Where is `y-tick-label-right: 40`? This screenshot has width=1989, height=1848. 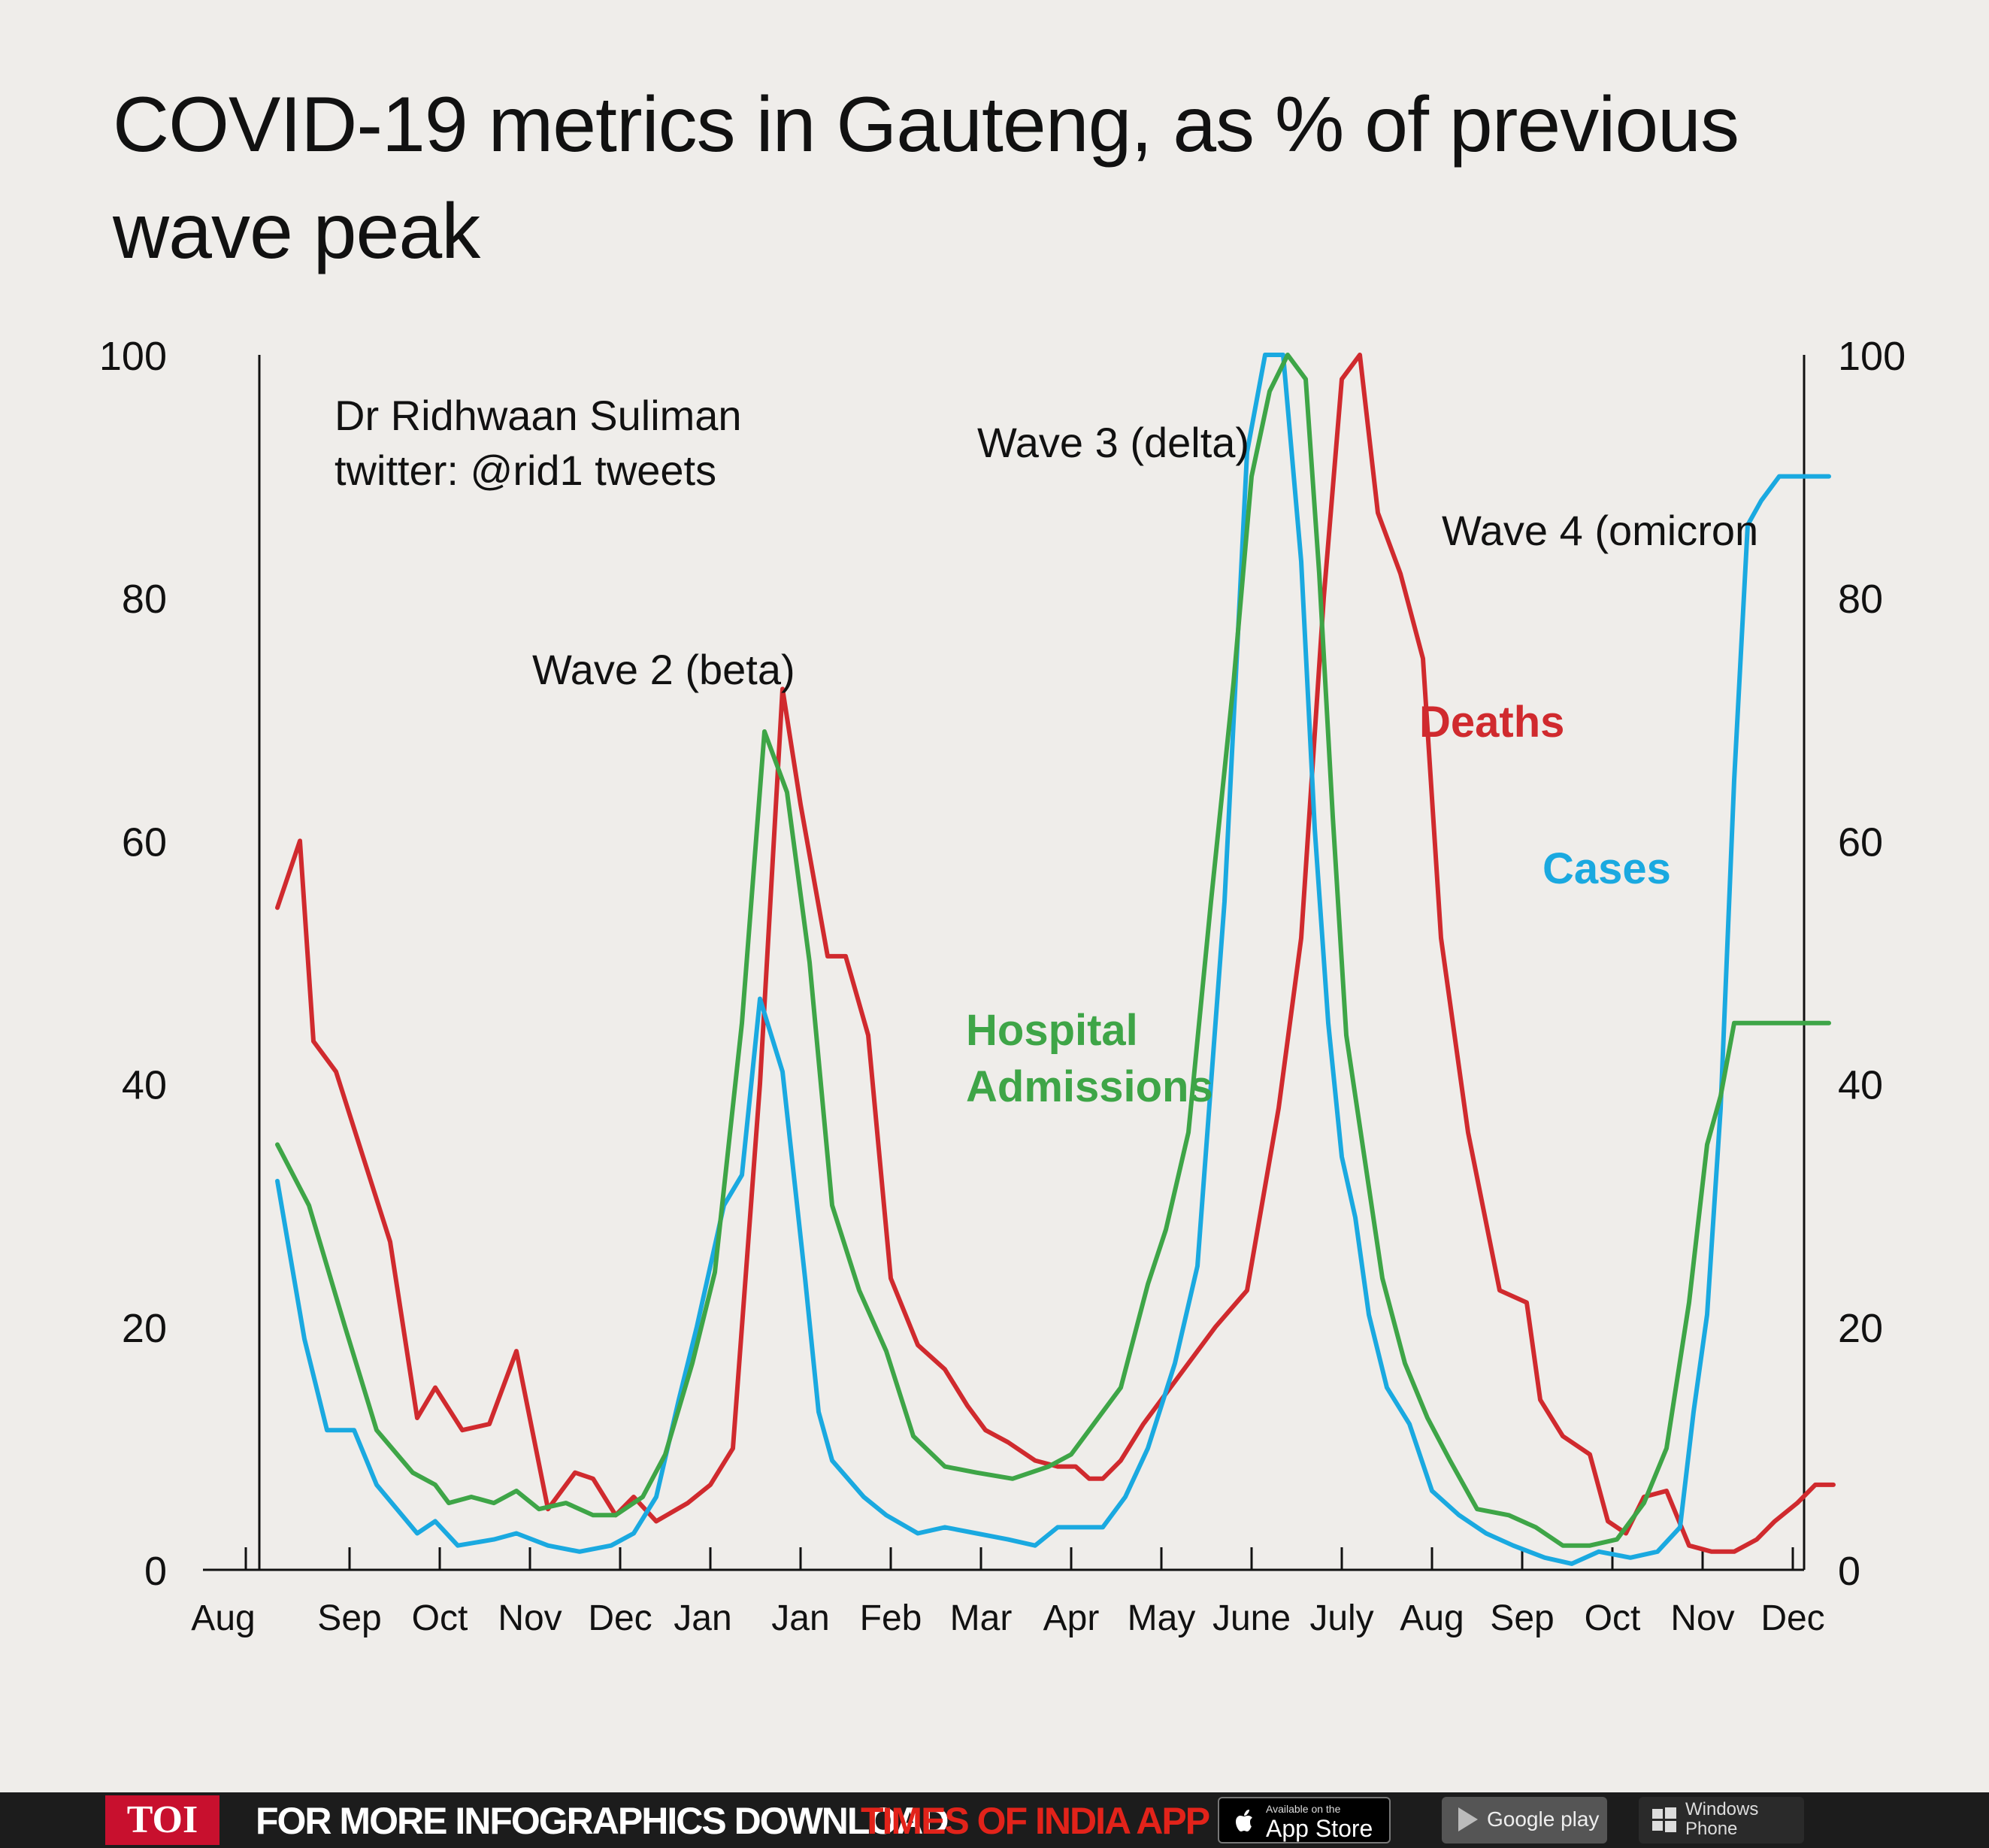
y-tick-label-right: 40 is located at coordinates (1860, 1085).